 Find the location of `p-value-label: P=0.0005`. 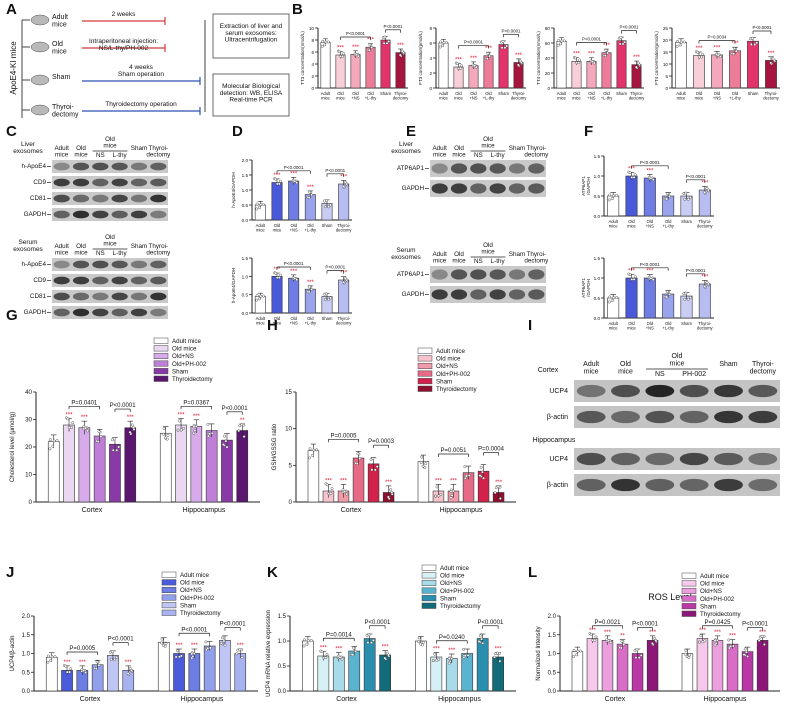

p-value-label: P=0.0005 is located at coordinates (344, 436).